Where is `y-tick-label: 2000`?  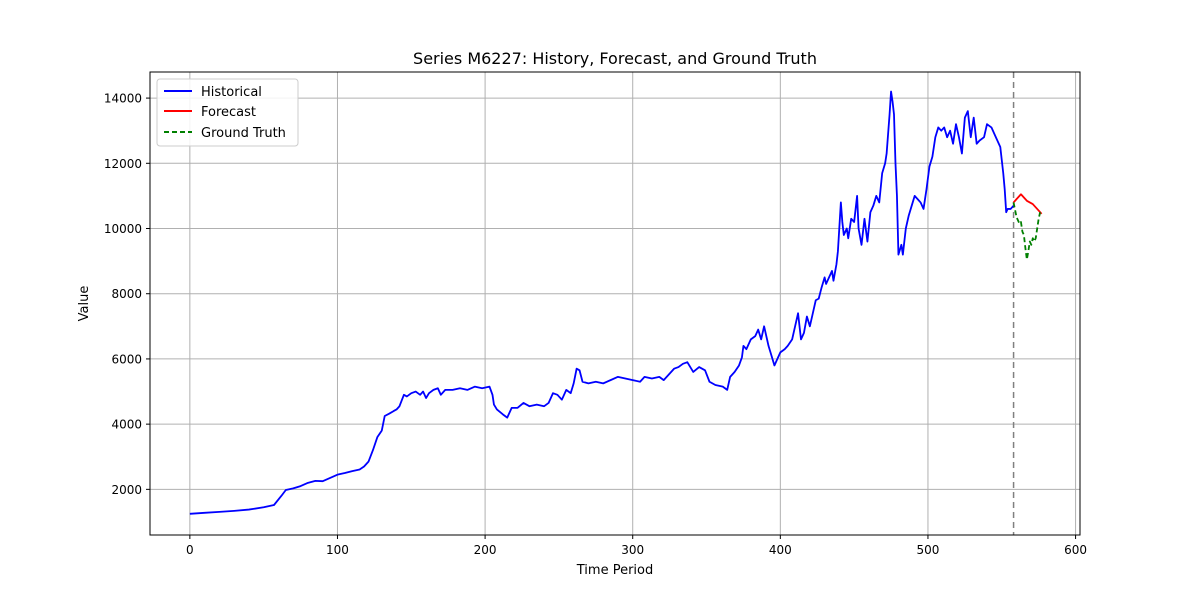 y-tick-label: 2000 is located at coordinates (126, 490).